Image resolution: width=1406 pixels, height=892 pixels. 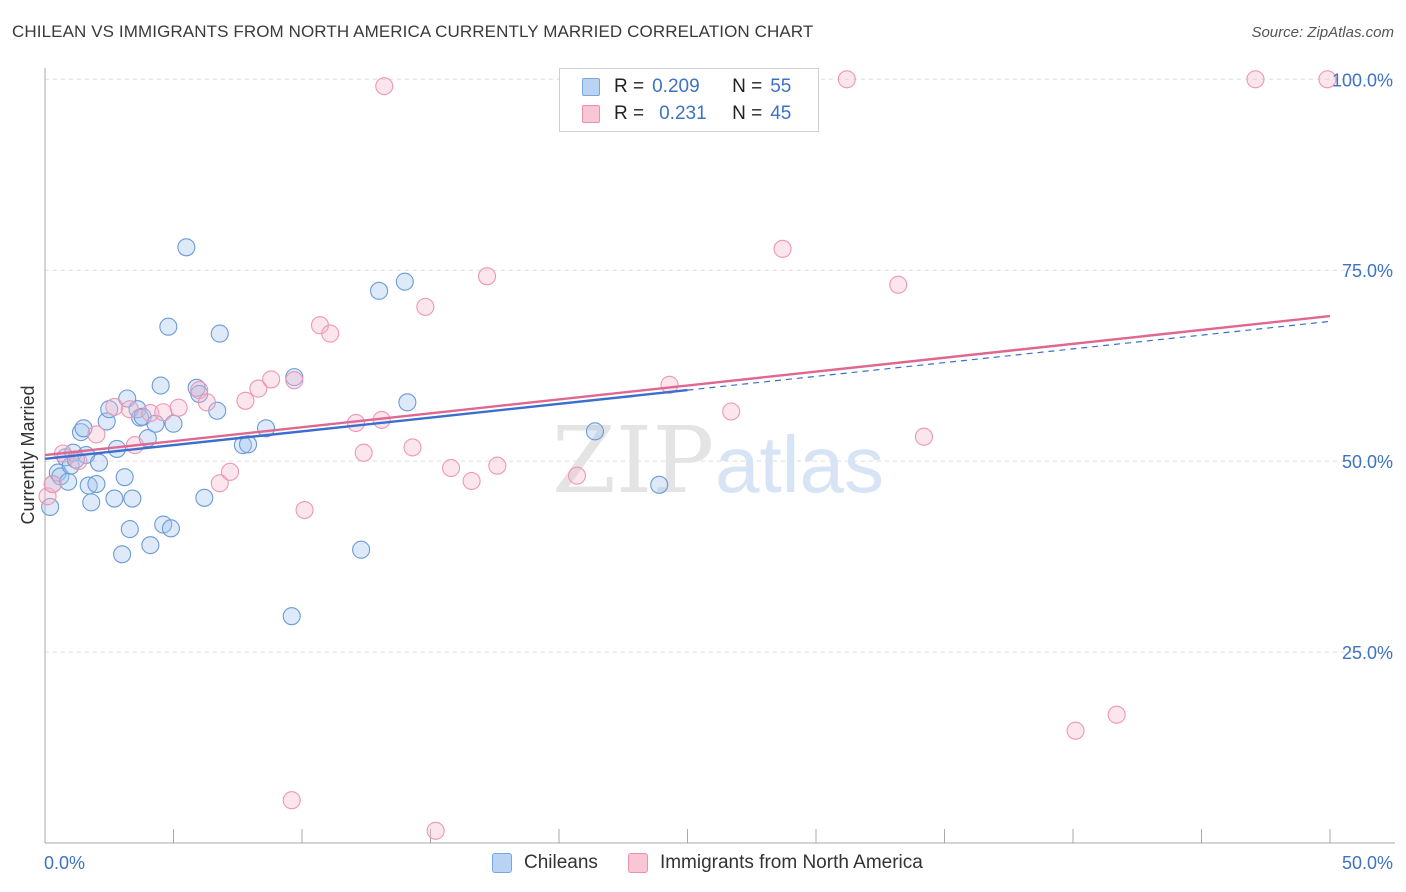 I want to click on x-tick-label: 0.0%, so click(x=64, y=863).